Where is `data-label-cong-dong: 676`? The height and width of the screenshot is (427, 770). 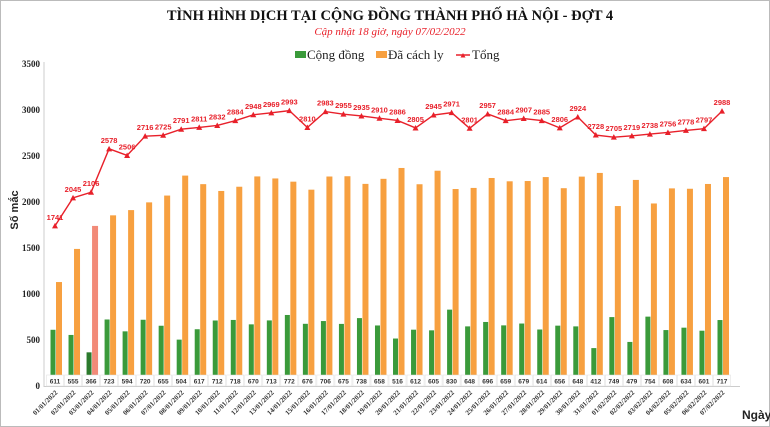
data-label-cong-dong: 676 is located at coordinates (307, 382).